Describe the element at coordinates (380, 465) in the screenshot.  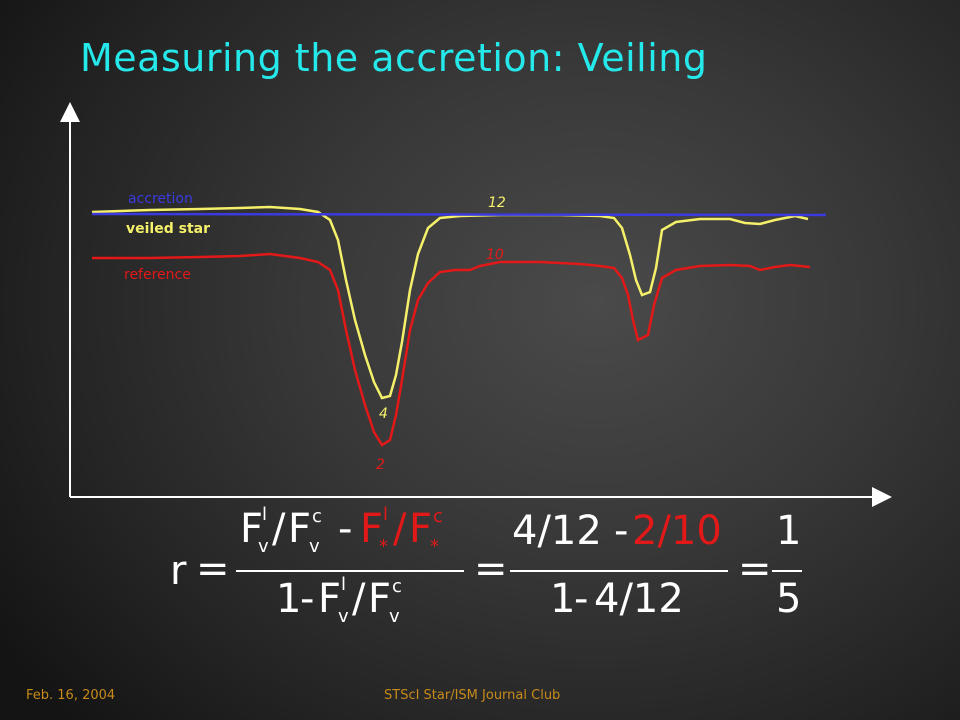
I see `annotation-reference-line: 2` at that location.